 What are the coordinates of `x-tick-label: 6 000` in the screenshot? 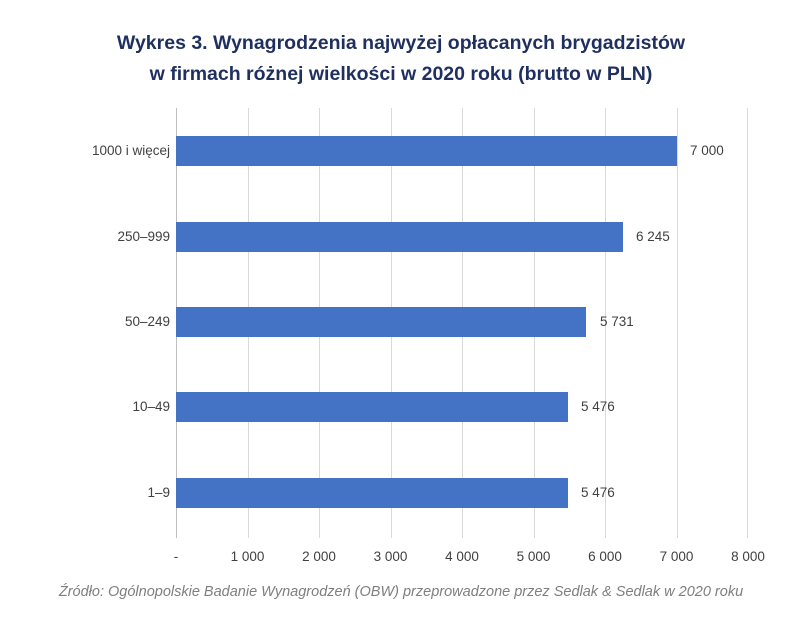 It's located at (605, 556).